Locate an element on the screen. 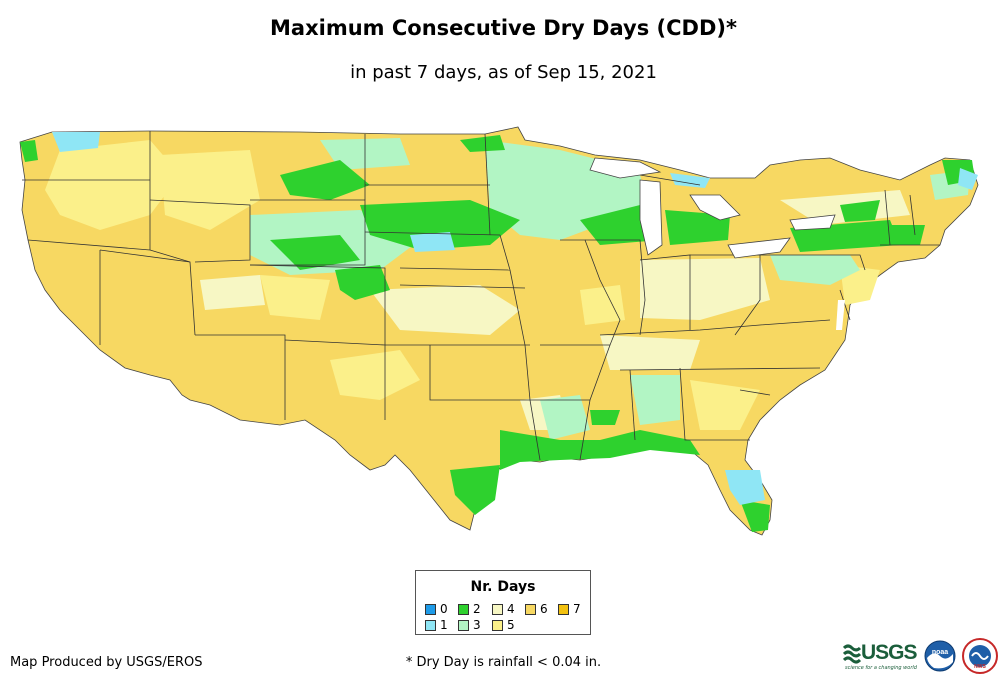 The width and height of the screenshot is (1007, 691). noaa-logo: noaa is located at coordinates (940, 656).